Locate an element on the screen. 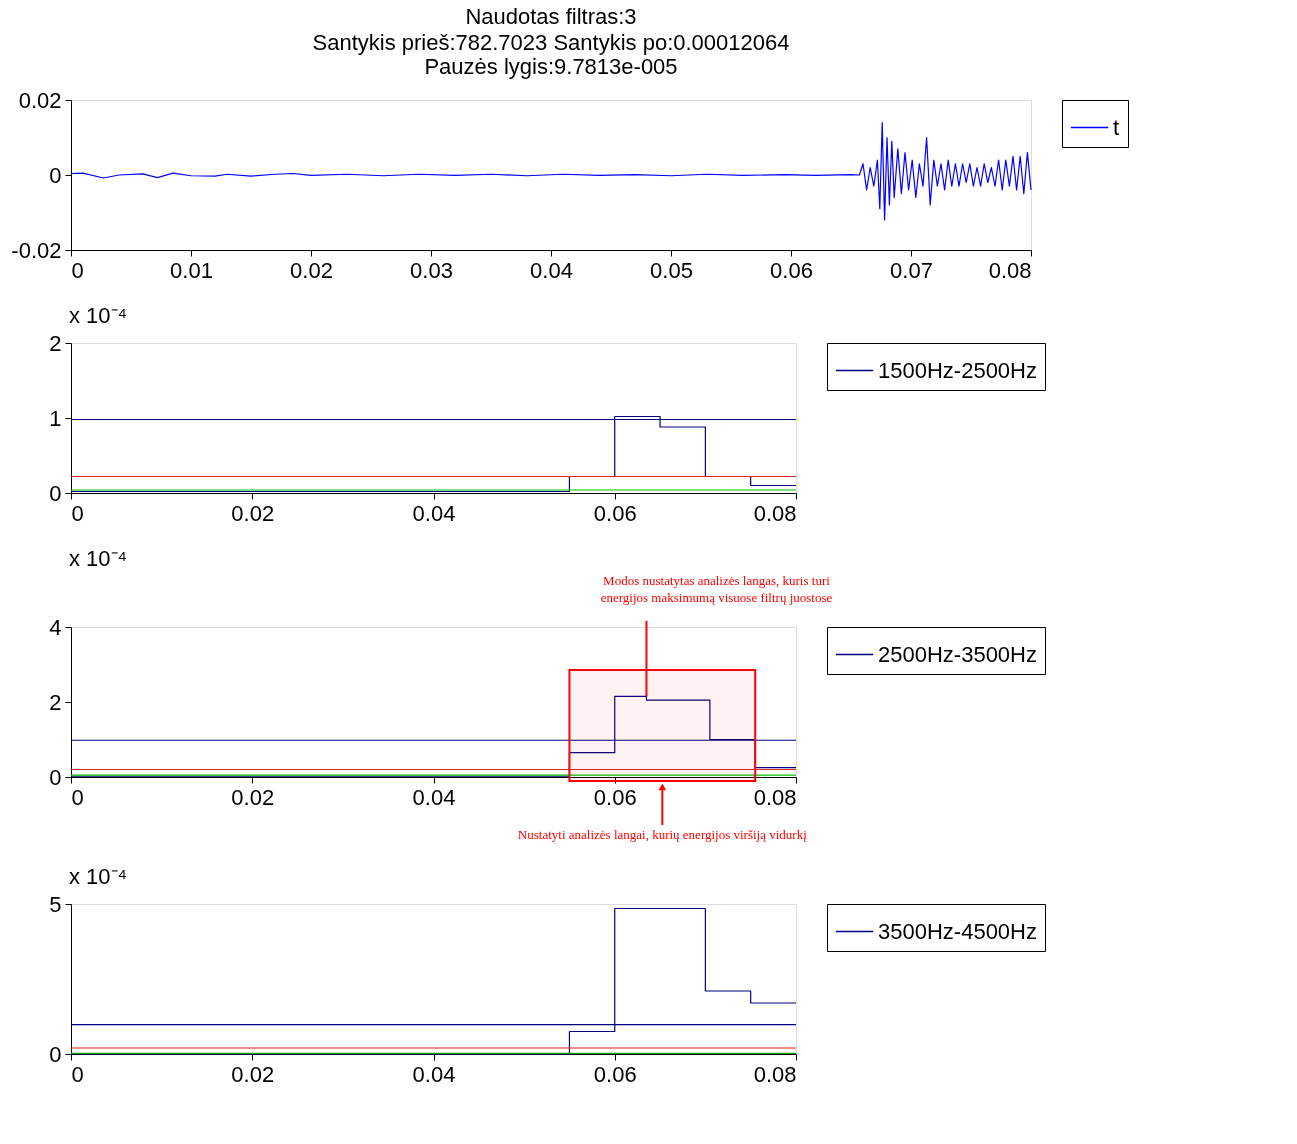 Image resolution: width=1297 pixels, height=1144 pixels. y-tick-label: 4 is located at coordinates (55, 627).